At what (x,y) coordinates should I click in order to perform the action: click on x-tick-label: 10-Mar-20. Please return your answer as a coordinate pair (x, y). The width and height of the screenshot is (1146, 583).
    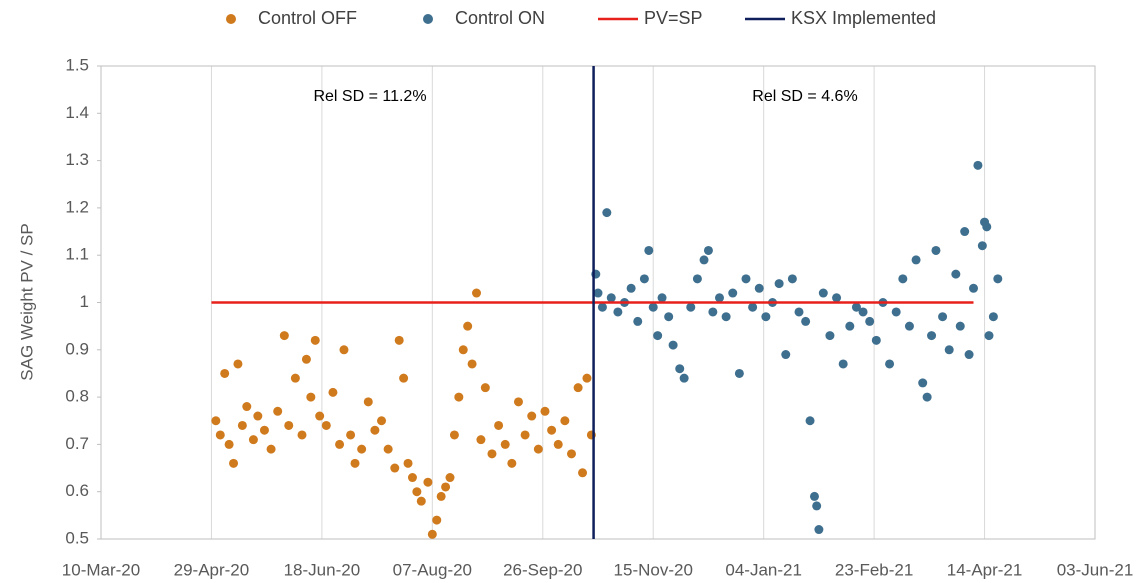
    Looking at the image, I should click on (101, 569).